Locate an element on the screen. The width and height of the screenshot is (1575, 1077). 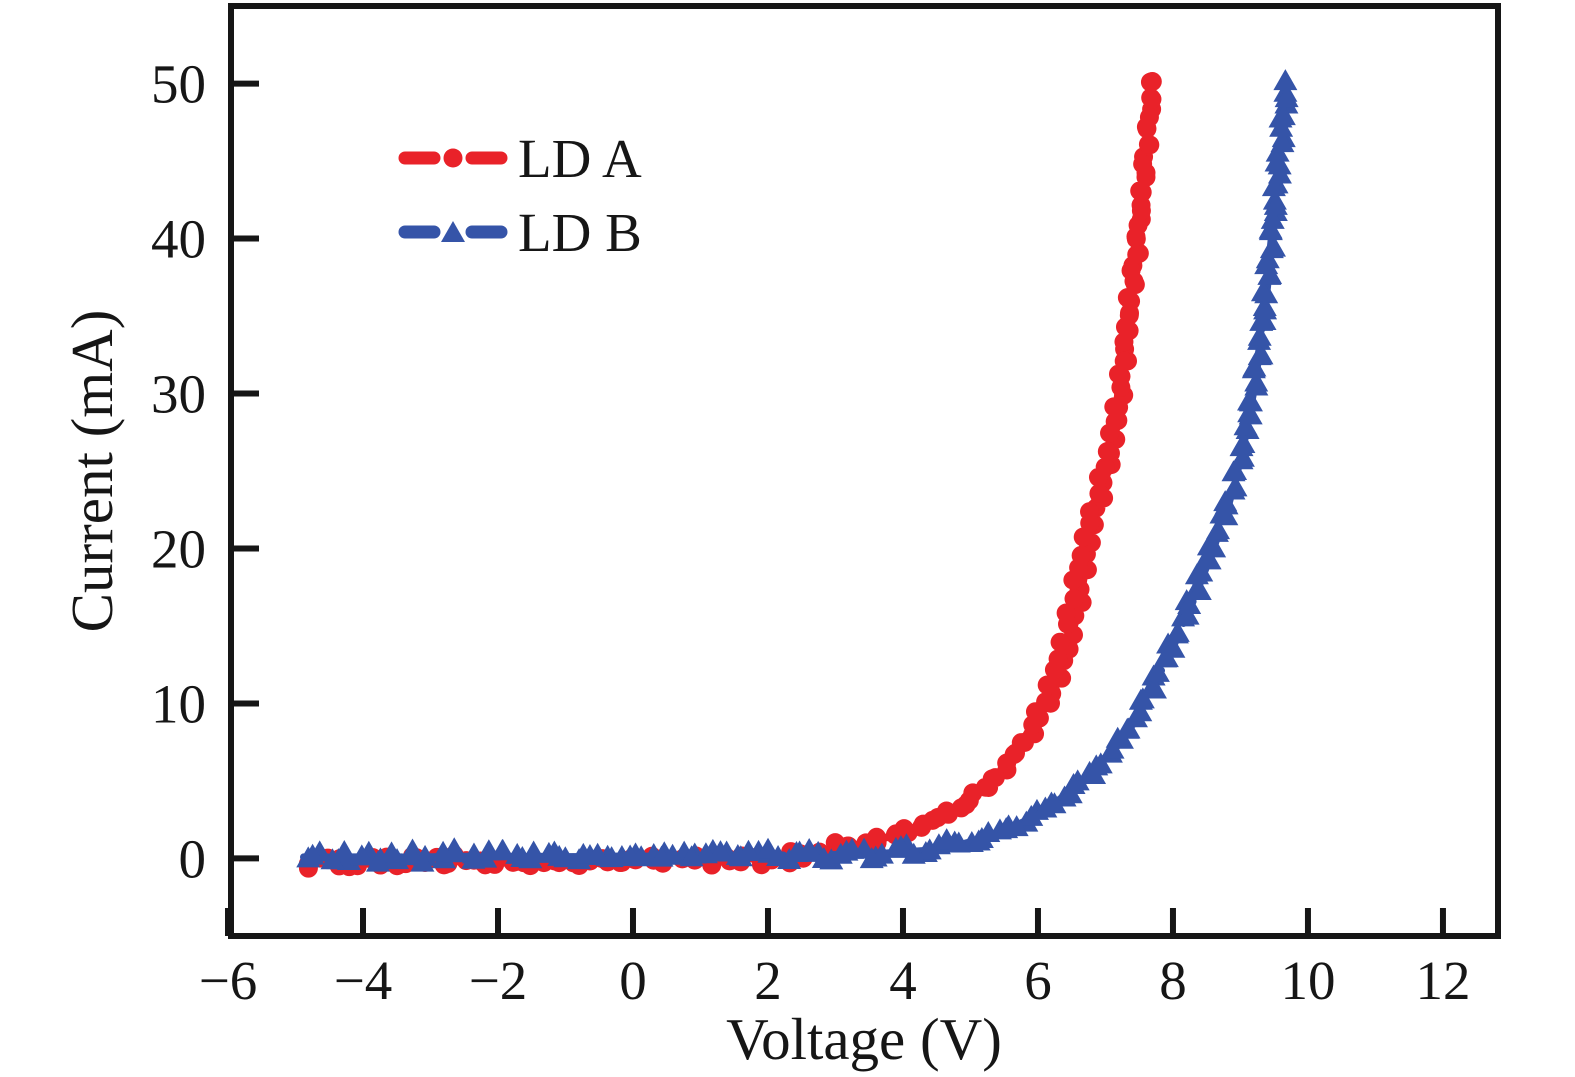
y-axis-ticks is located at coordinates (245, 471).